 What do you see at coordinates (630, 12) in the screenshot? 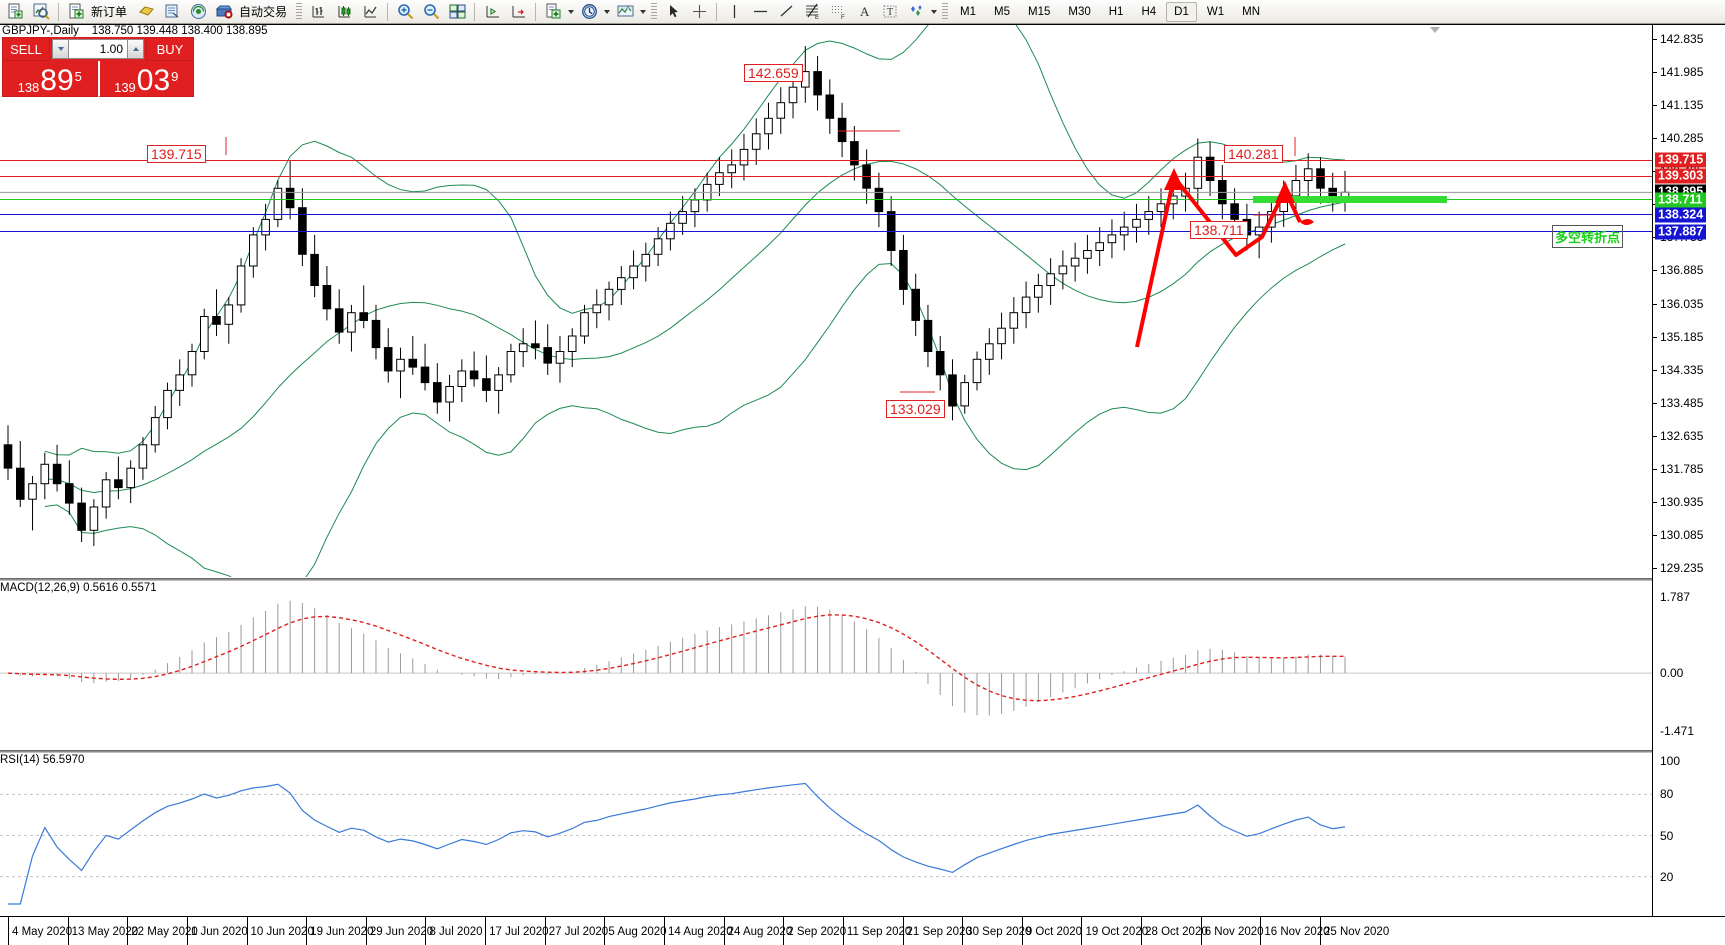
I see `templates-button` at bounding box center [630, 12].